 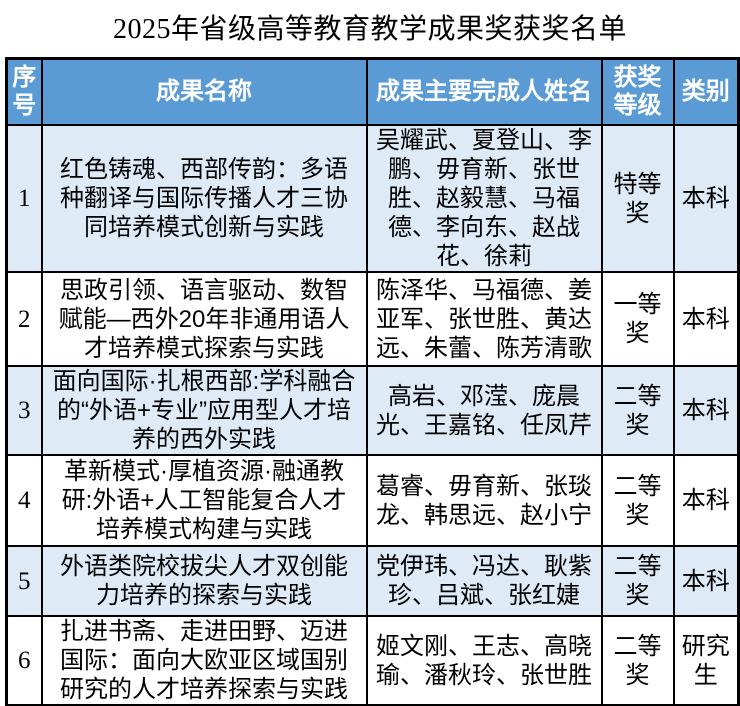 What do you see at coordinates (24, 410) in the screenshot?
I see `cell-serial-number: 3` at bounding box center [24, 410].